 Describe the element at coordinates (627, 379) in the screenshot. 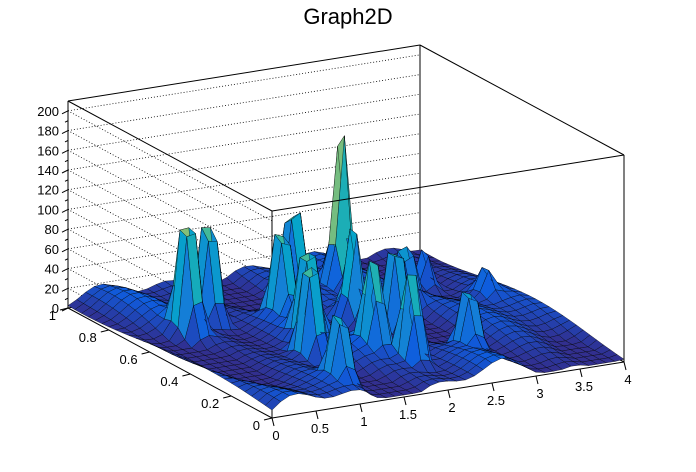

I see `x-tick-label: 4` at that location.